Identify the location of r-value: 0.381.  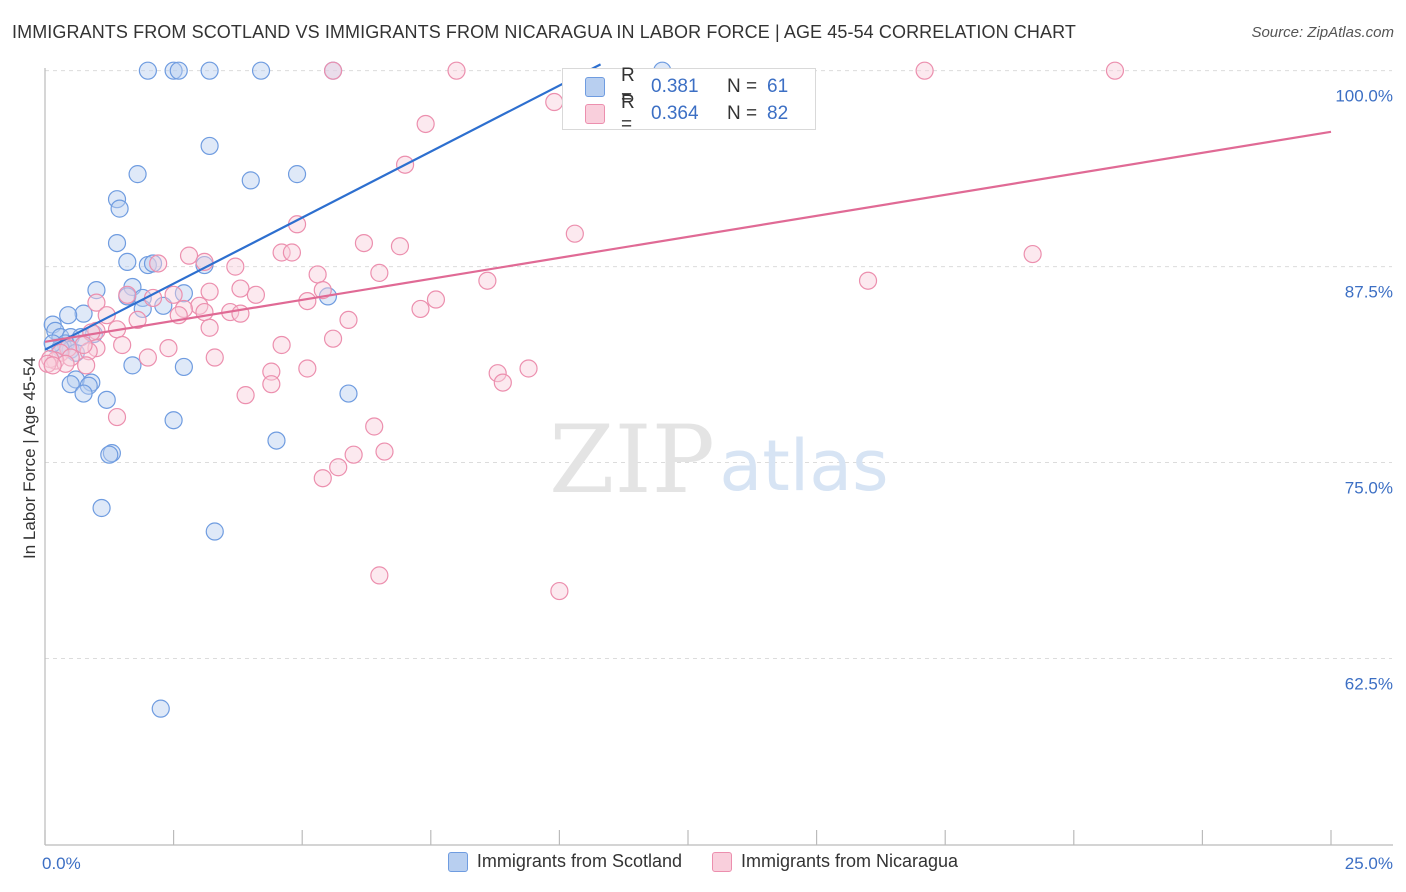
(675, 86).